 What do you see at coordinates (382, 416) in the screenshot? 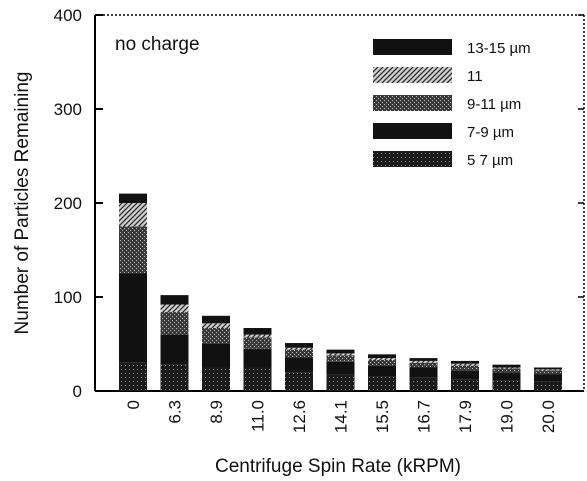
I see `x-tick-label: 15.5` at bounding box center [382, 416].